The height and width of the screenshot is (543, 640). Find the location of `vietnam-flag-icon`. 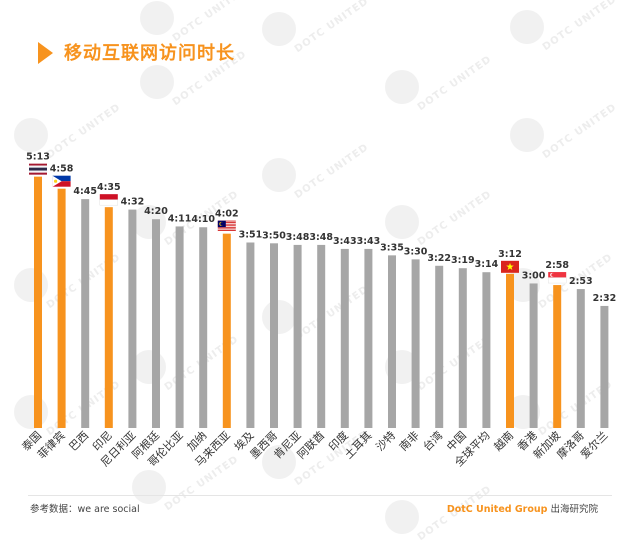

vietnam-flag-icon is located at coordinates (510, 266).